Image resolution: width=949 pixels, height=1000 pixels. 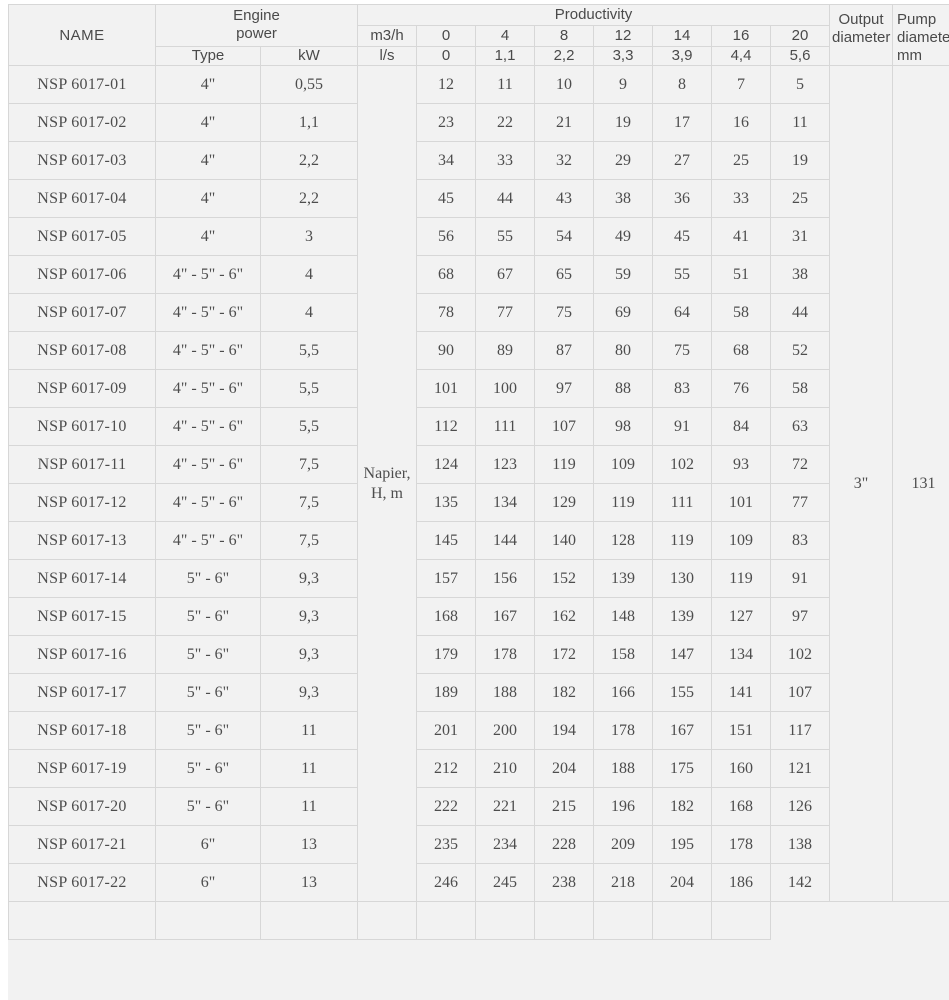 What do you see at coordinates (682, 35) in the screenshot?
I see `flow-header-m3h-4: 14` at bounding box center [682, 35].